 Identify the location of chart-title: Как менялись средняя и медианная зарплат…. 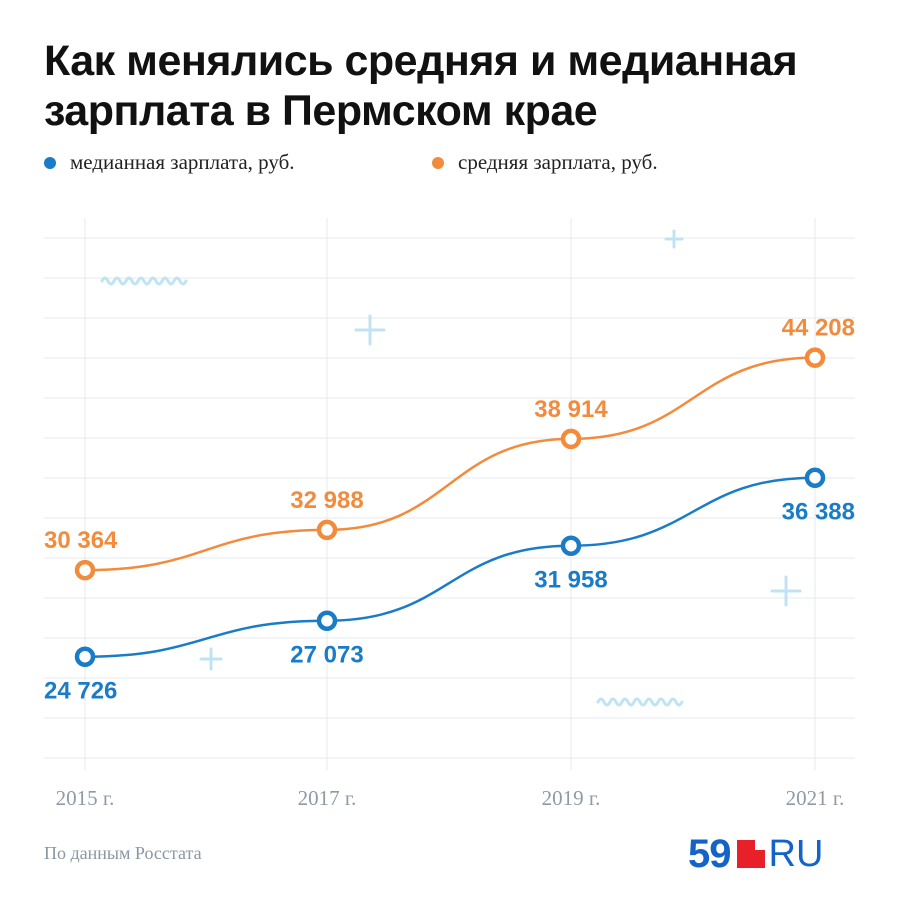
(421, 86).